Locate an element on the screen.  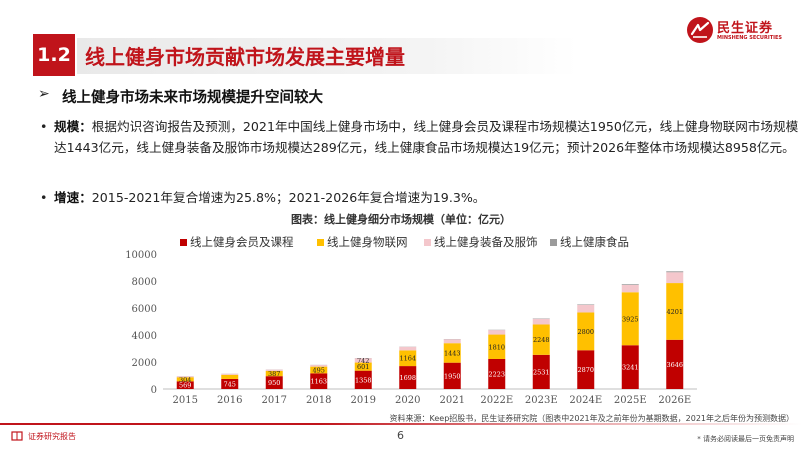
x-tick-label: 2026E is located at coordinates (674, 400).